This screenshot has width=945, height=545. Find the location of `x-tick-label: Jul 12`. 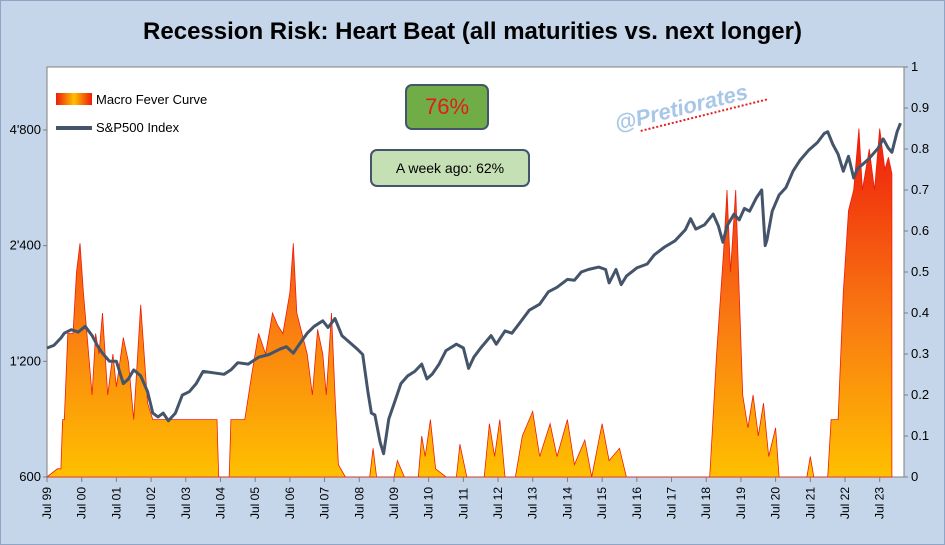

x-tick-label: Jul 12 is located at coordinates (498, 503).